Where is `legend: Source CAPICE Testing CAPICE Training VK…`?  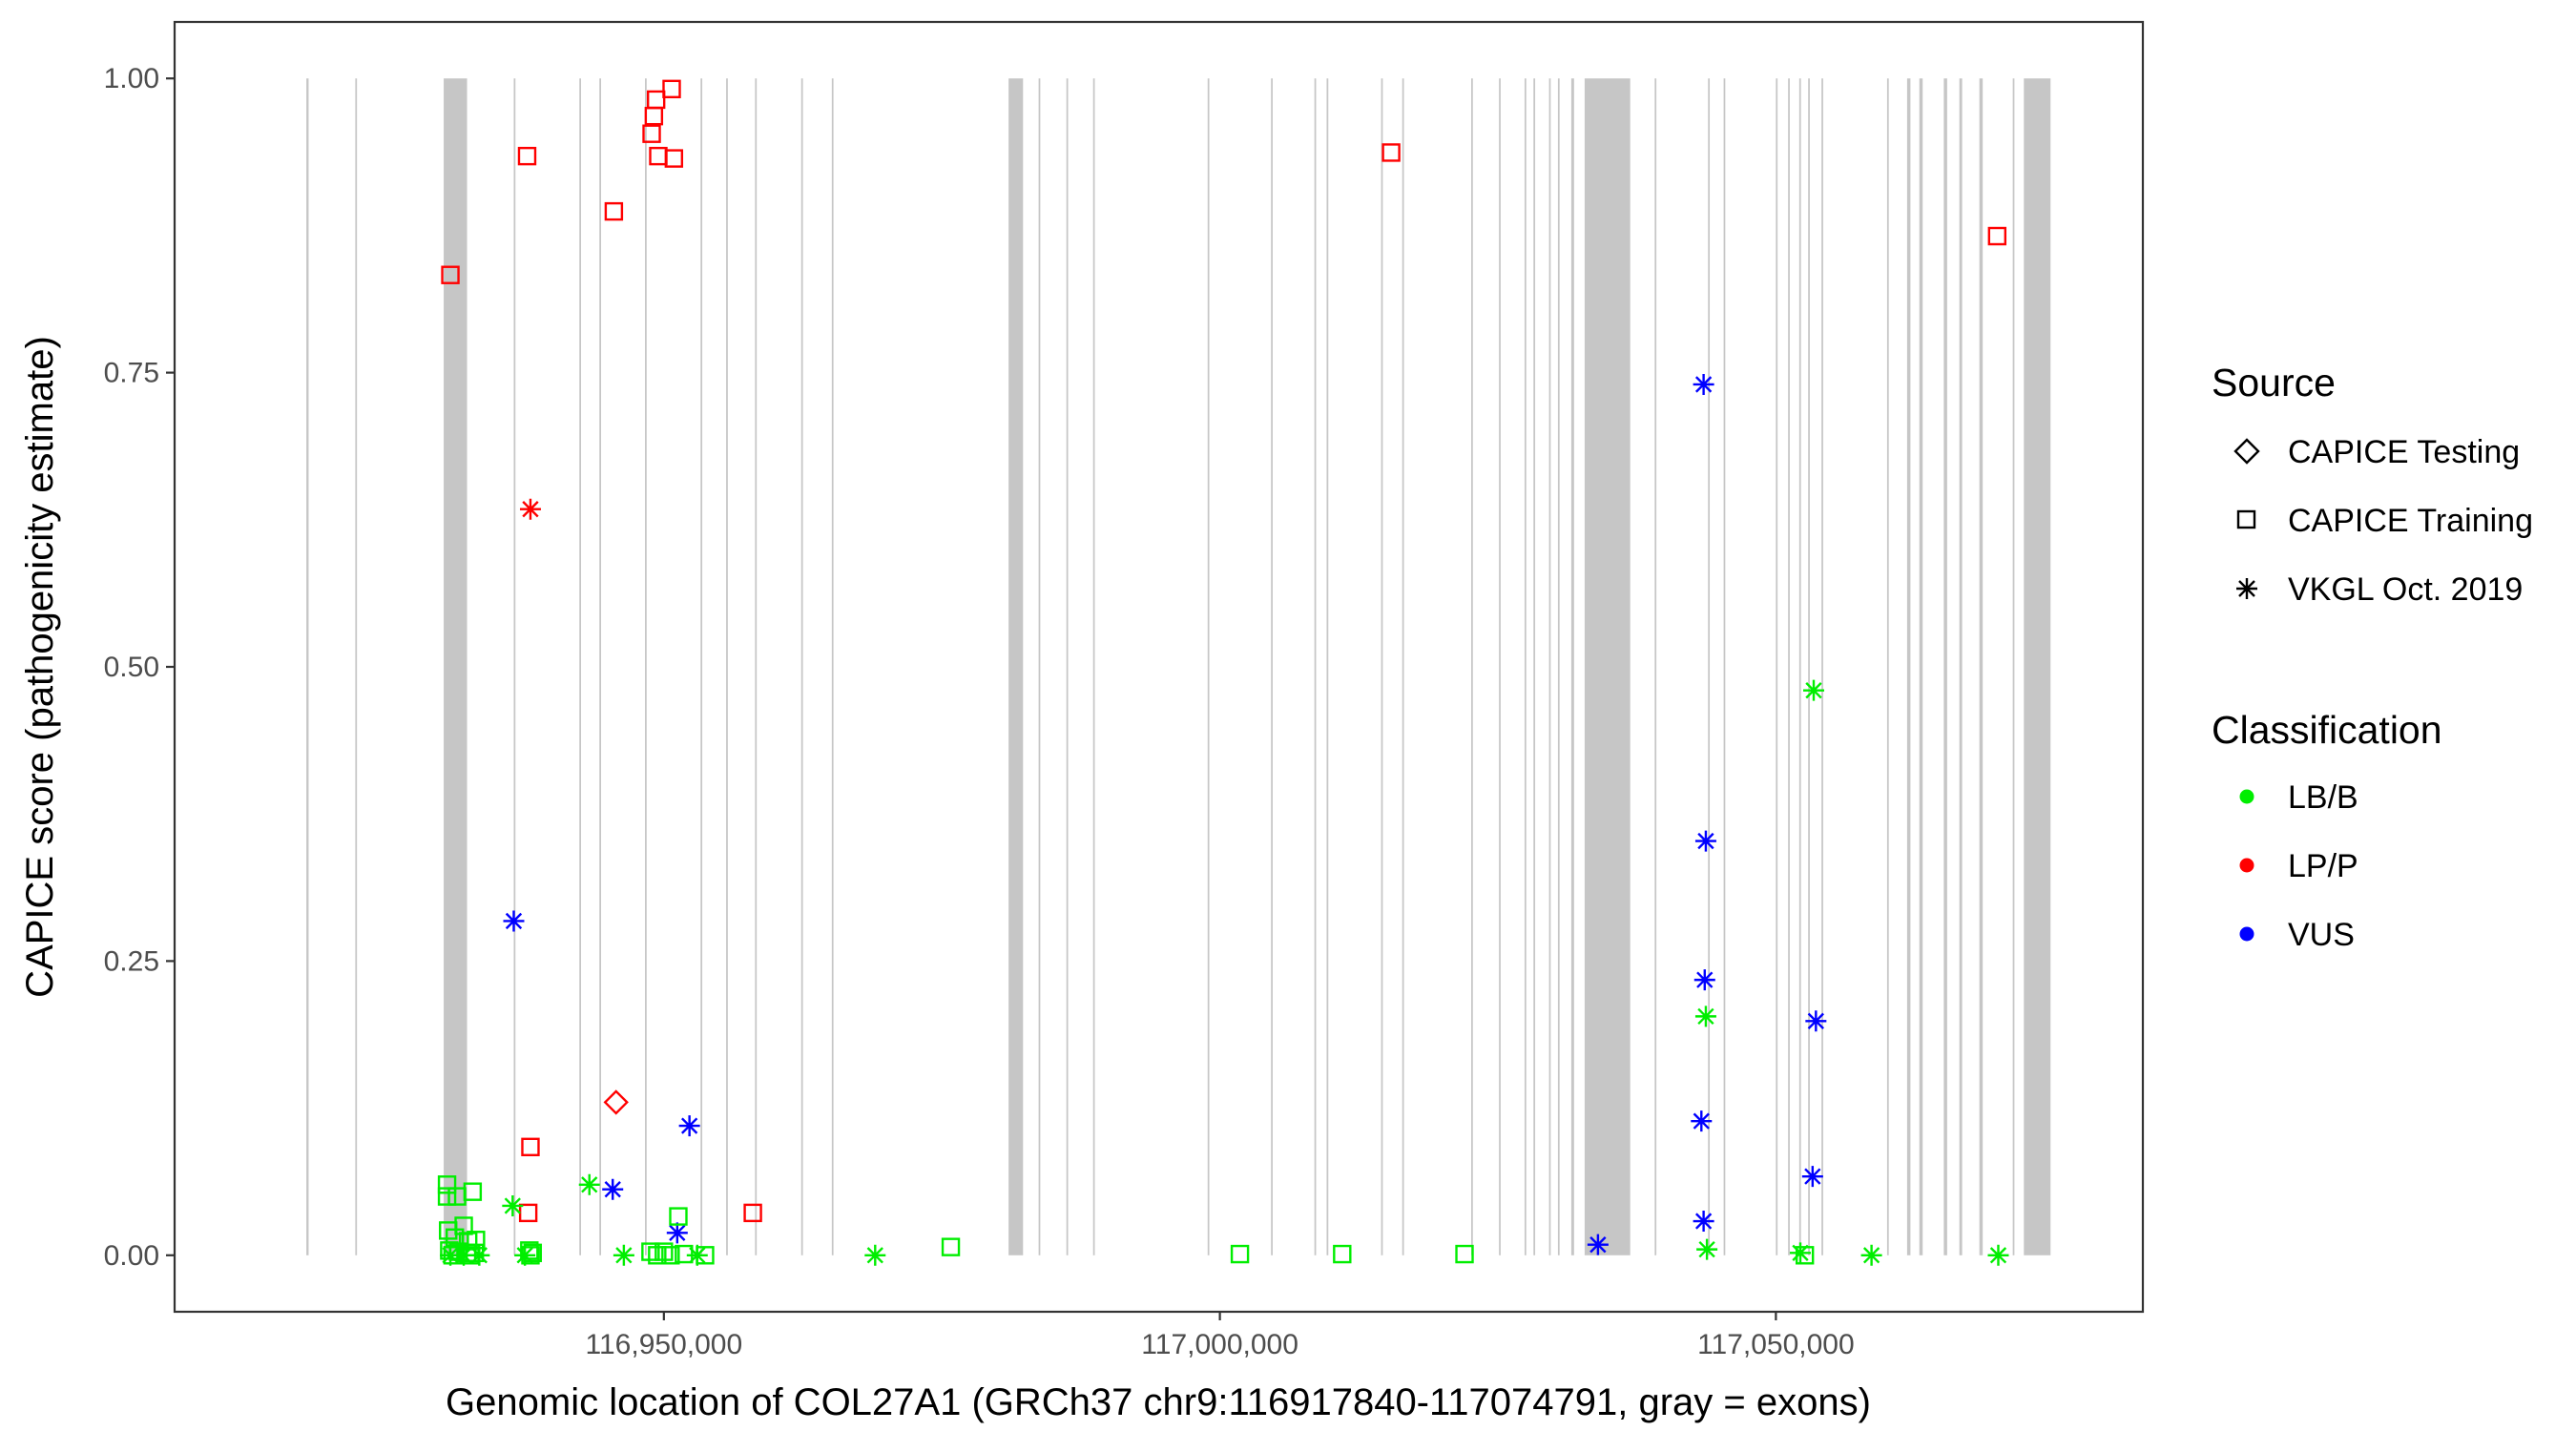
legend: Source CAPICE Testing CAPICE Training VK… is located at coordinates (2372, 657).